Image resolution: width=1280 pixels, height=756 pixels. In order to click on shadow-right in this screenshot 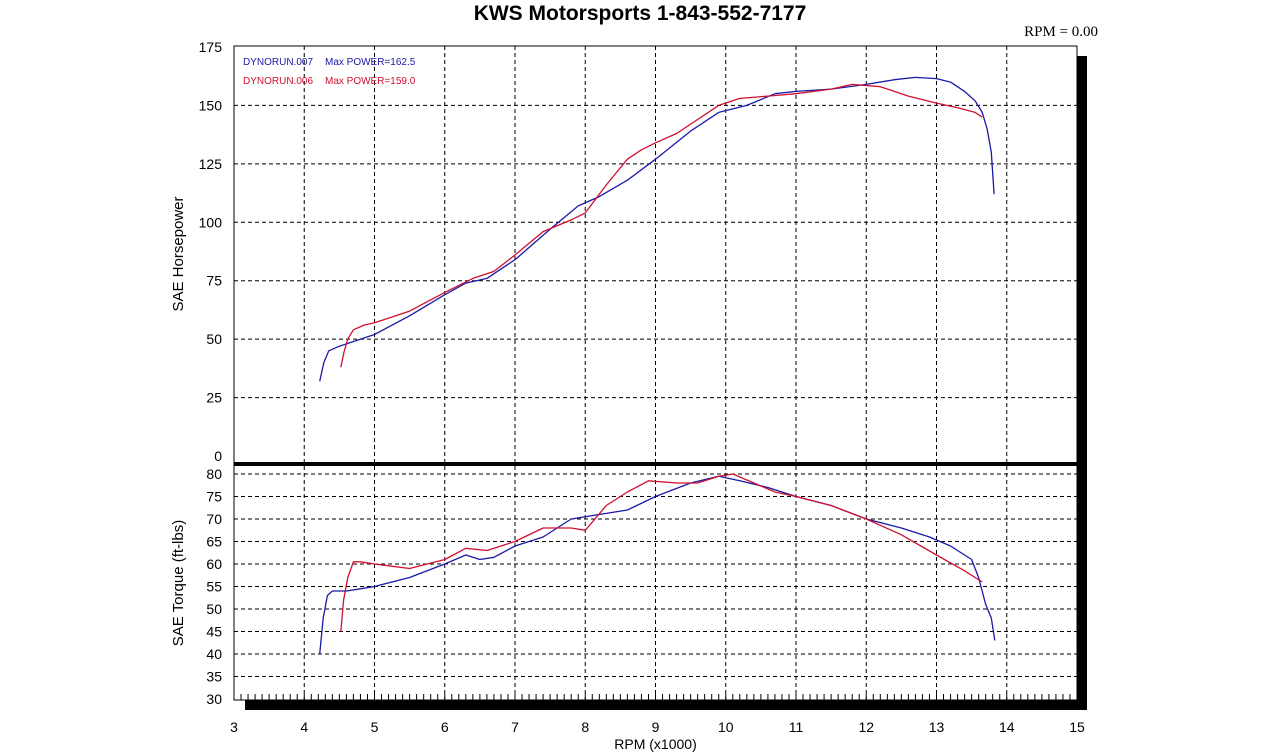, I will do `click(1082, 383)`.